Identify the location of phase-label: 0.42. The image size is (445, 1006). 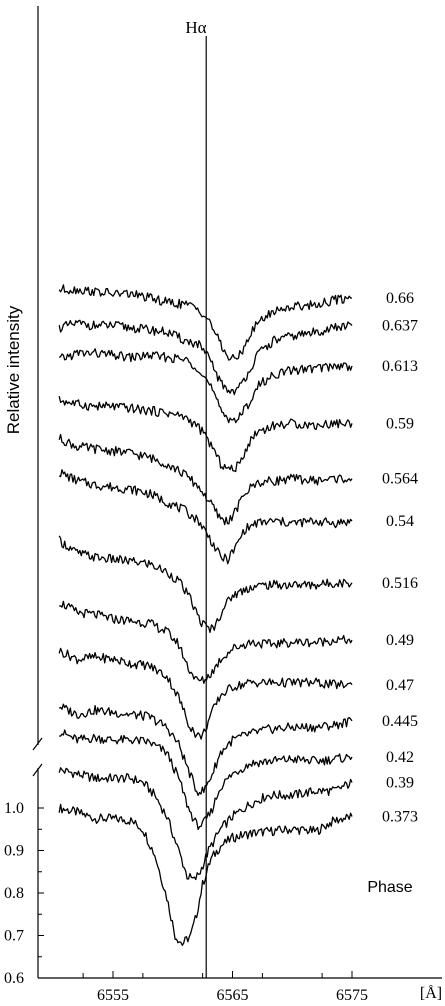
(400, 757).